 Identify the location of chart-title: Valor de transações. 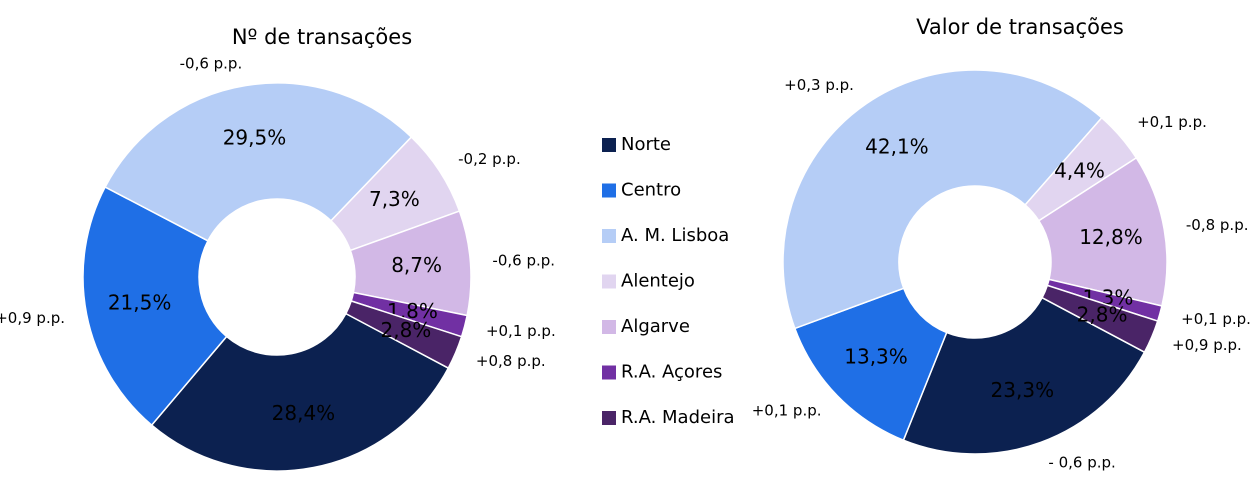
(1020, 27).